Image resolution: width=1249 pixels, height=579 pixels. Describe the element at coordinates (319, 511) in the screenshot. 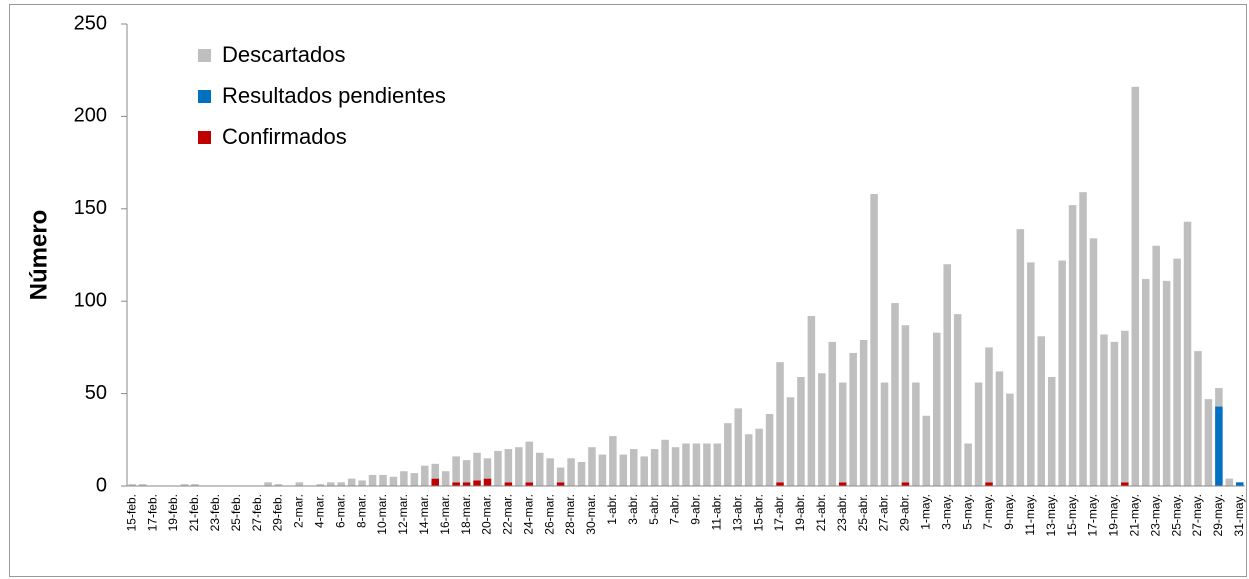

I see `x-tick-label: 4-mar.` at that location.